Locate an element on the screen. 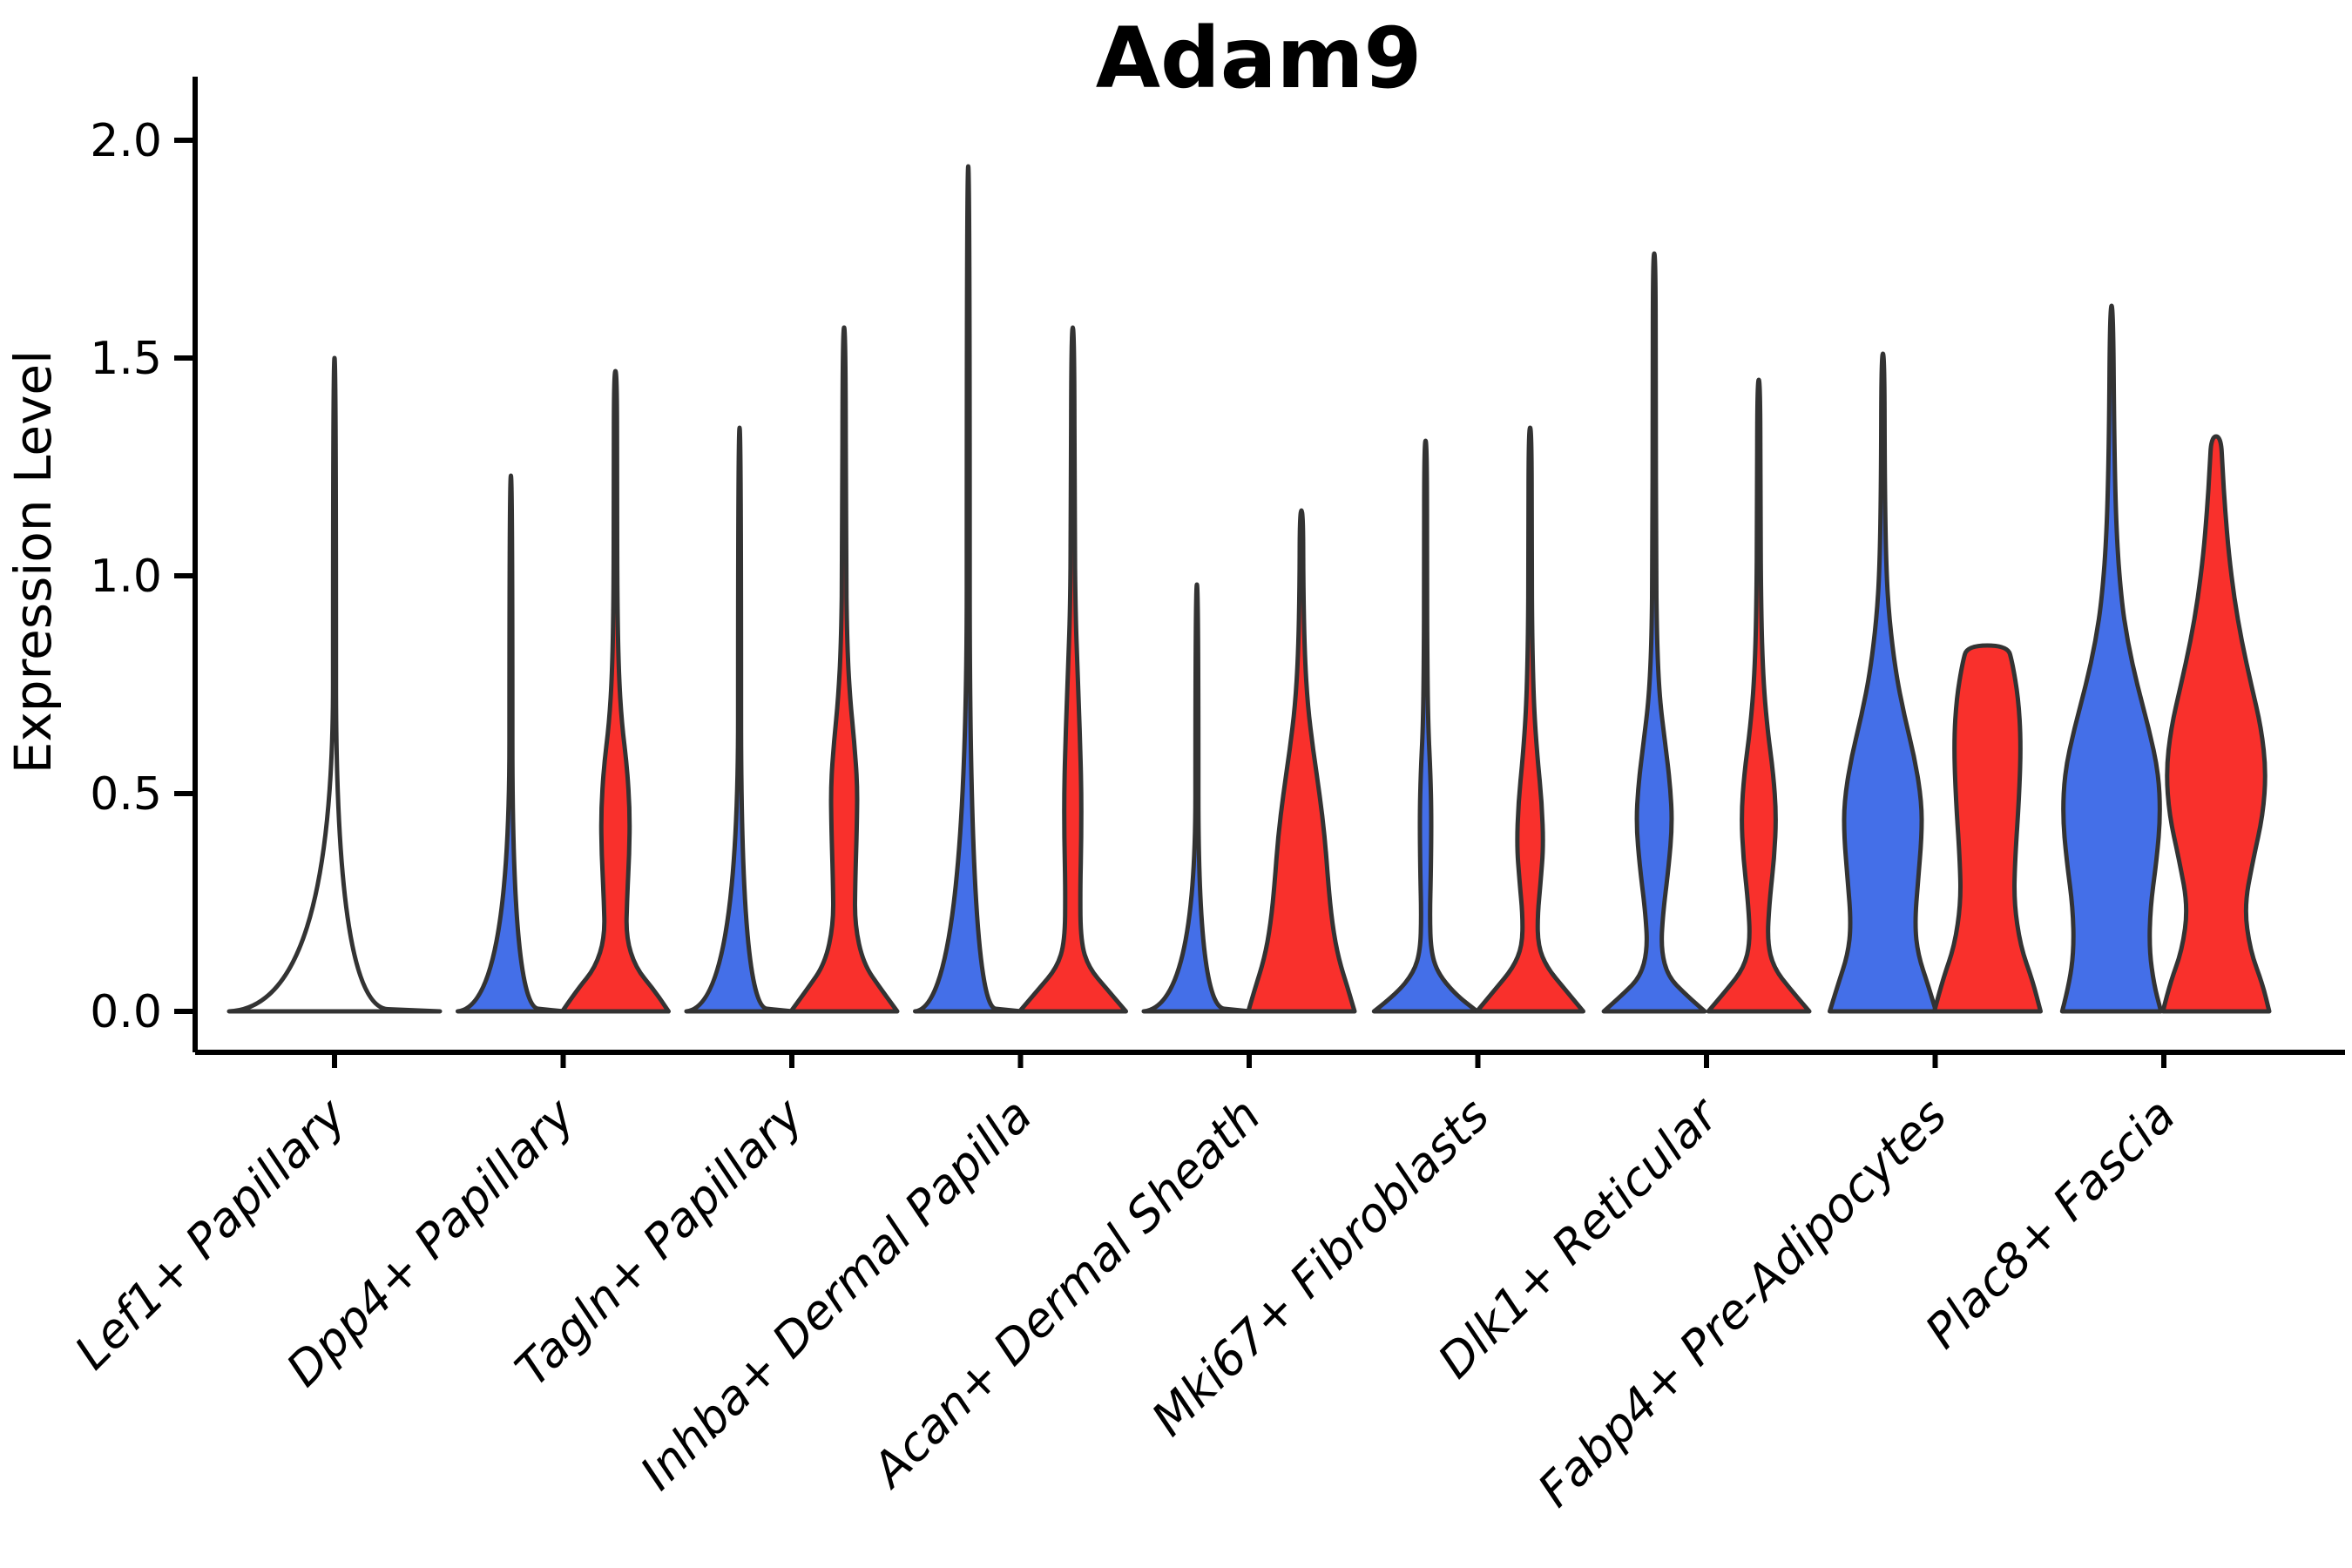 This screenshot has height=1568, width=2352. x-category-label: Fabp4+ Pre-Adipocytes is located at coordinates (1742, 1302).